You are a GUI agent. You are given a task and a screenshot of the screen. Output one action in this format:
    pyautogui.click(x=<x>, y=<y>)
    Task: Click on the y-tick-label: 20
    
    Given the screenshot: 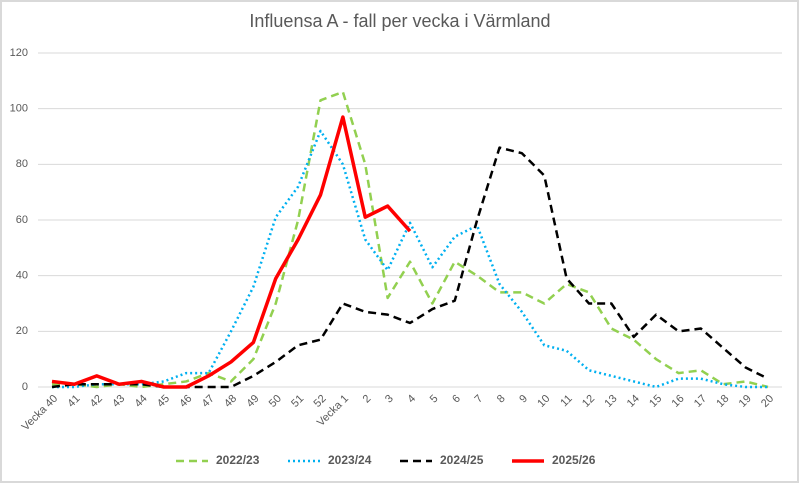 What is the action you would take?
    pyautogui.click(x=22, y=331)
    